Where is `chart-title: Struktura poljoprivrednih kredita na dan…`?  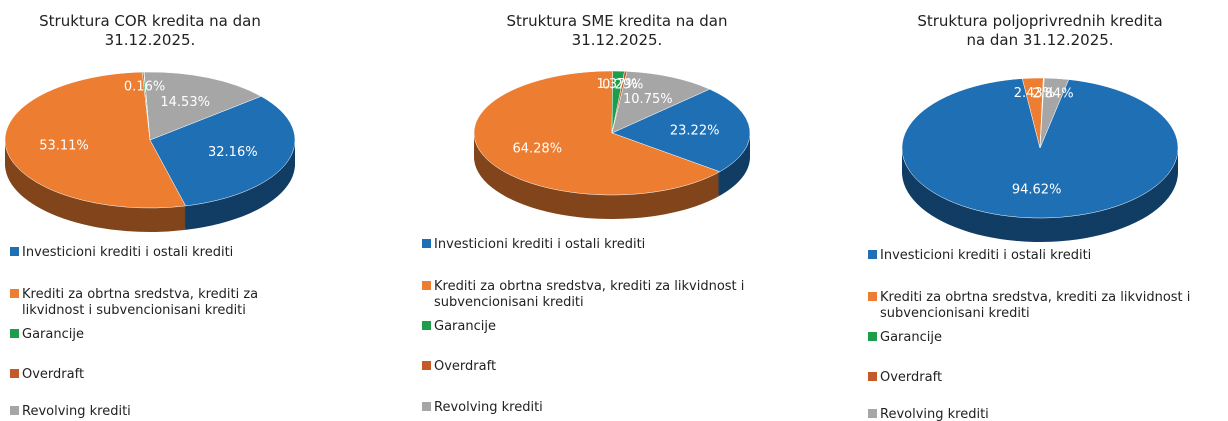 chart-title: Struktura poljoprivrednih kredita na dan… is located at coordinates (1040, 30).